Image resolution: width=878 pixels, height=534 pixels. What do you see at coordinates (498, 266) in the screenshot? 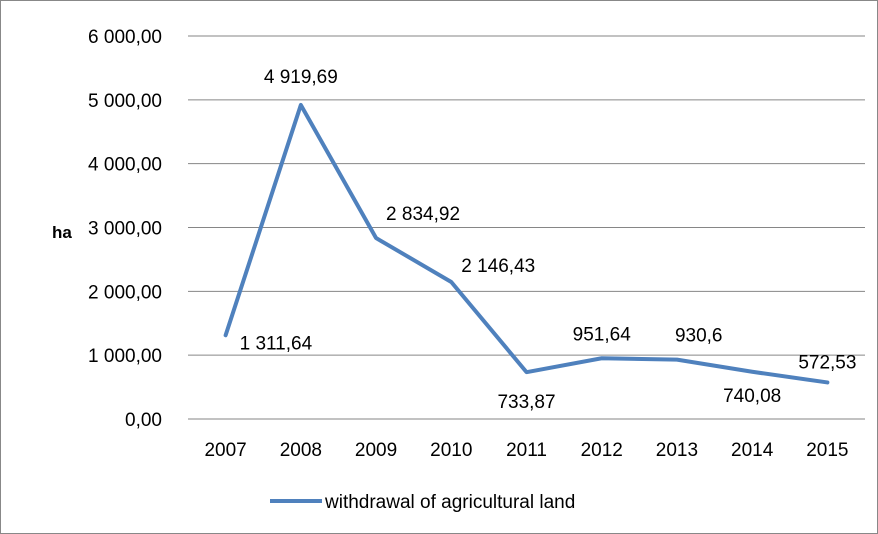
I see `data-label: 2 146,43` at bounding box center [498, 266].